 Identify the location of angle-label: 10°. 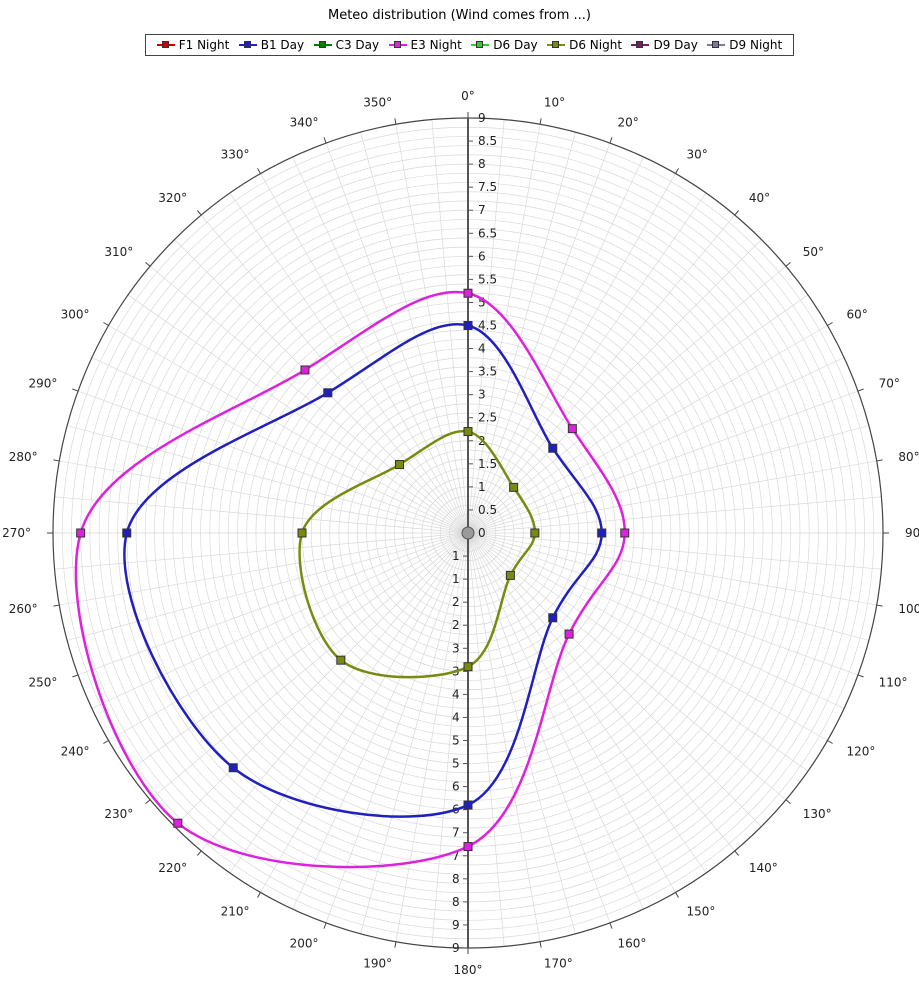
(554, 103).